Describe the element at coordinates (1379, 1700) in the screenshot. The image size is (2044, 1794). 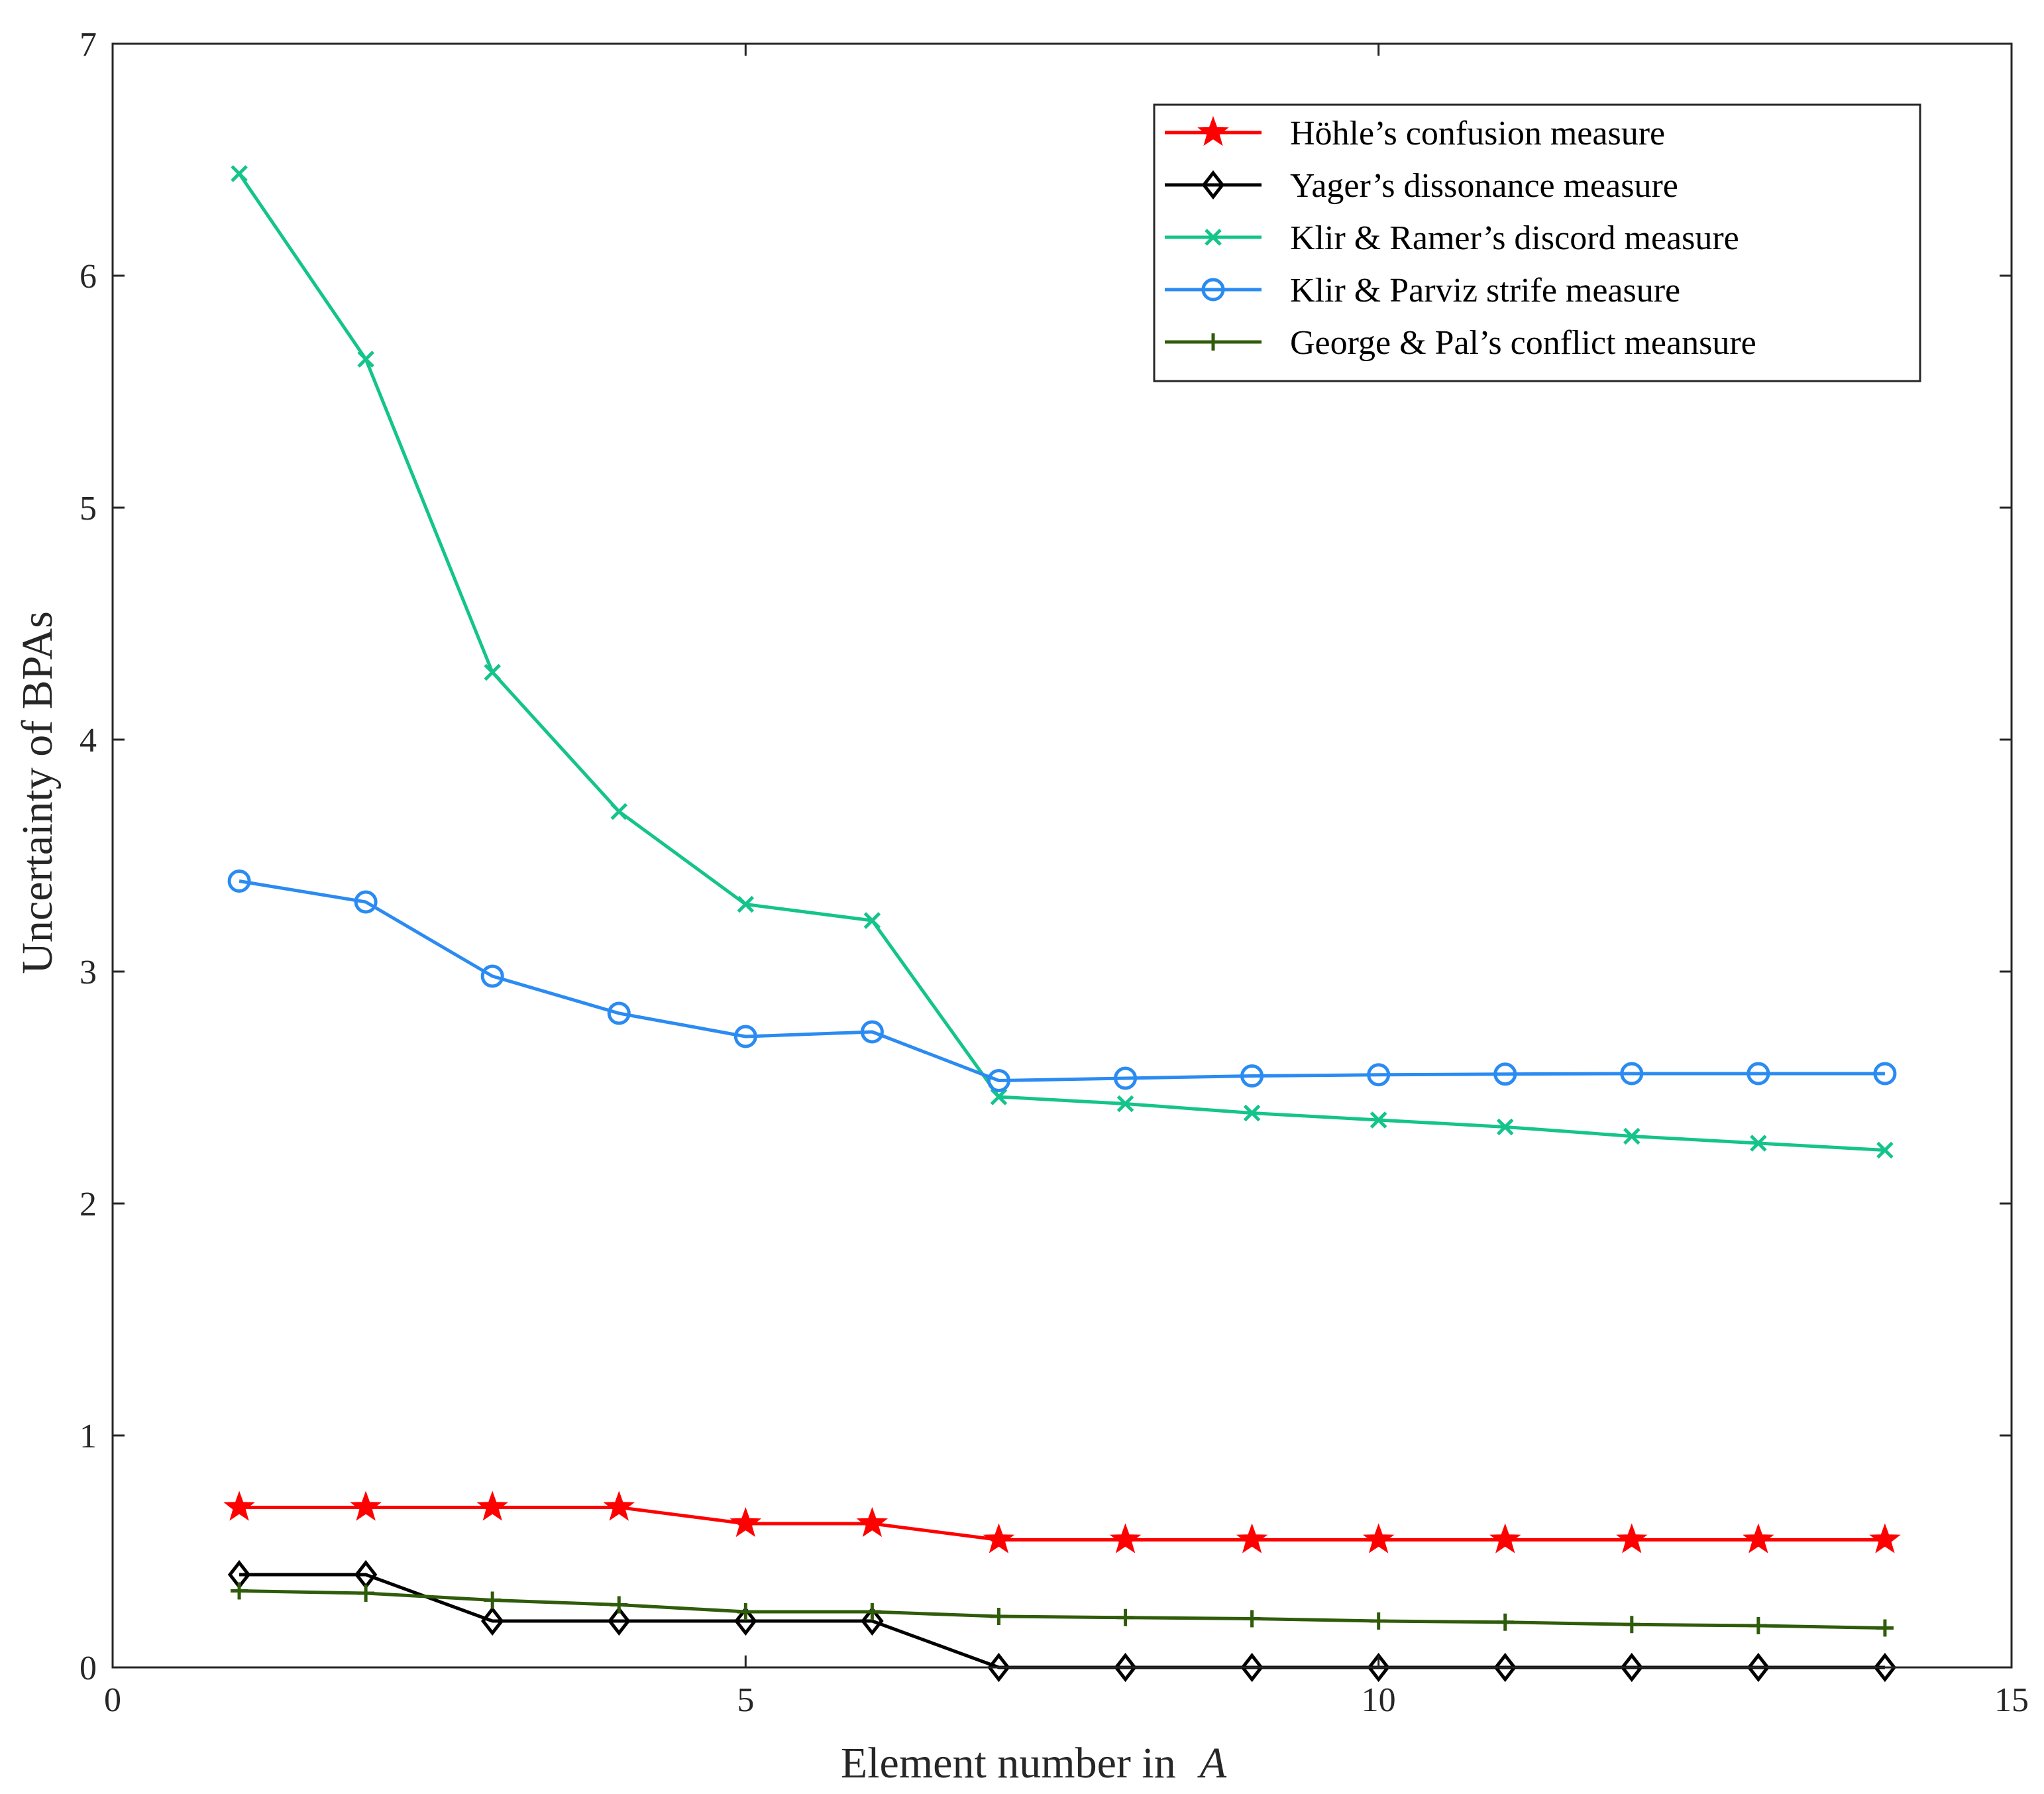
I see `x-tick-label: 10` at that location.